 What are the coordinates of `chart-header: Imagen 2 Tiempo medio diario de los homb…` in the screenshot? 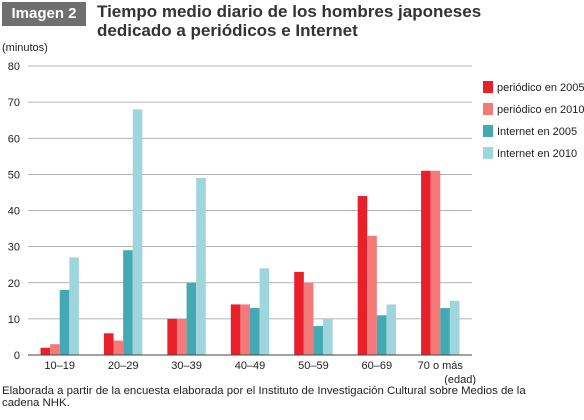 It's located at (292, 23).